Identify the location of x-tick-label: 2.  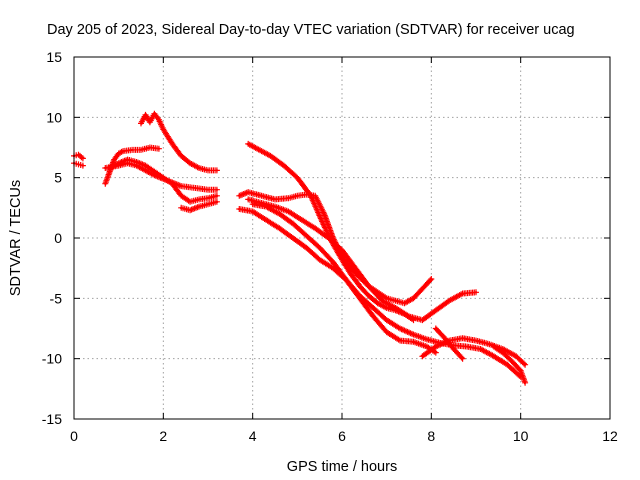
(163, 436).